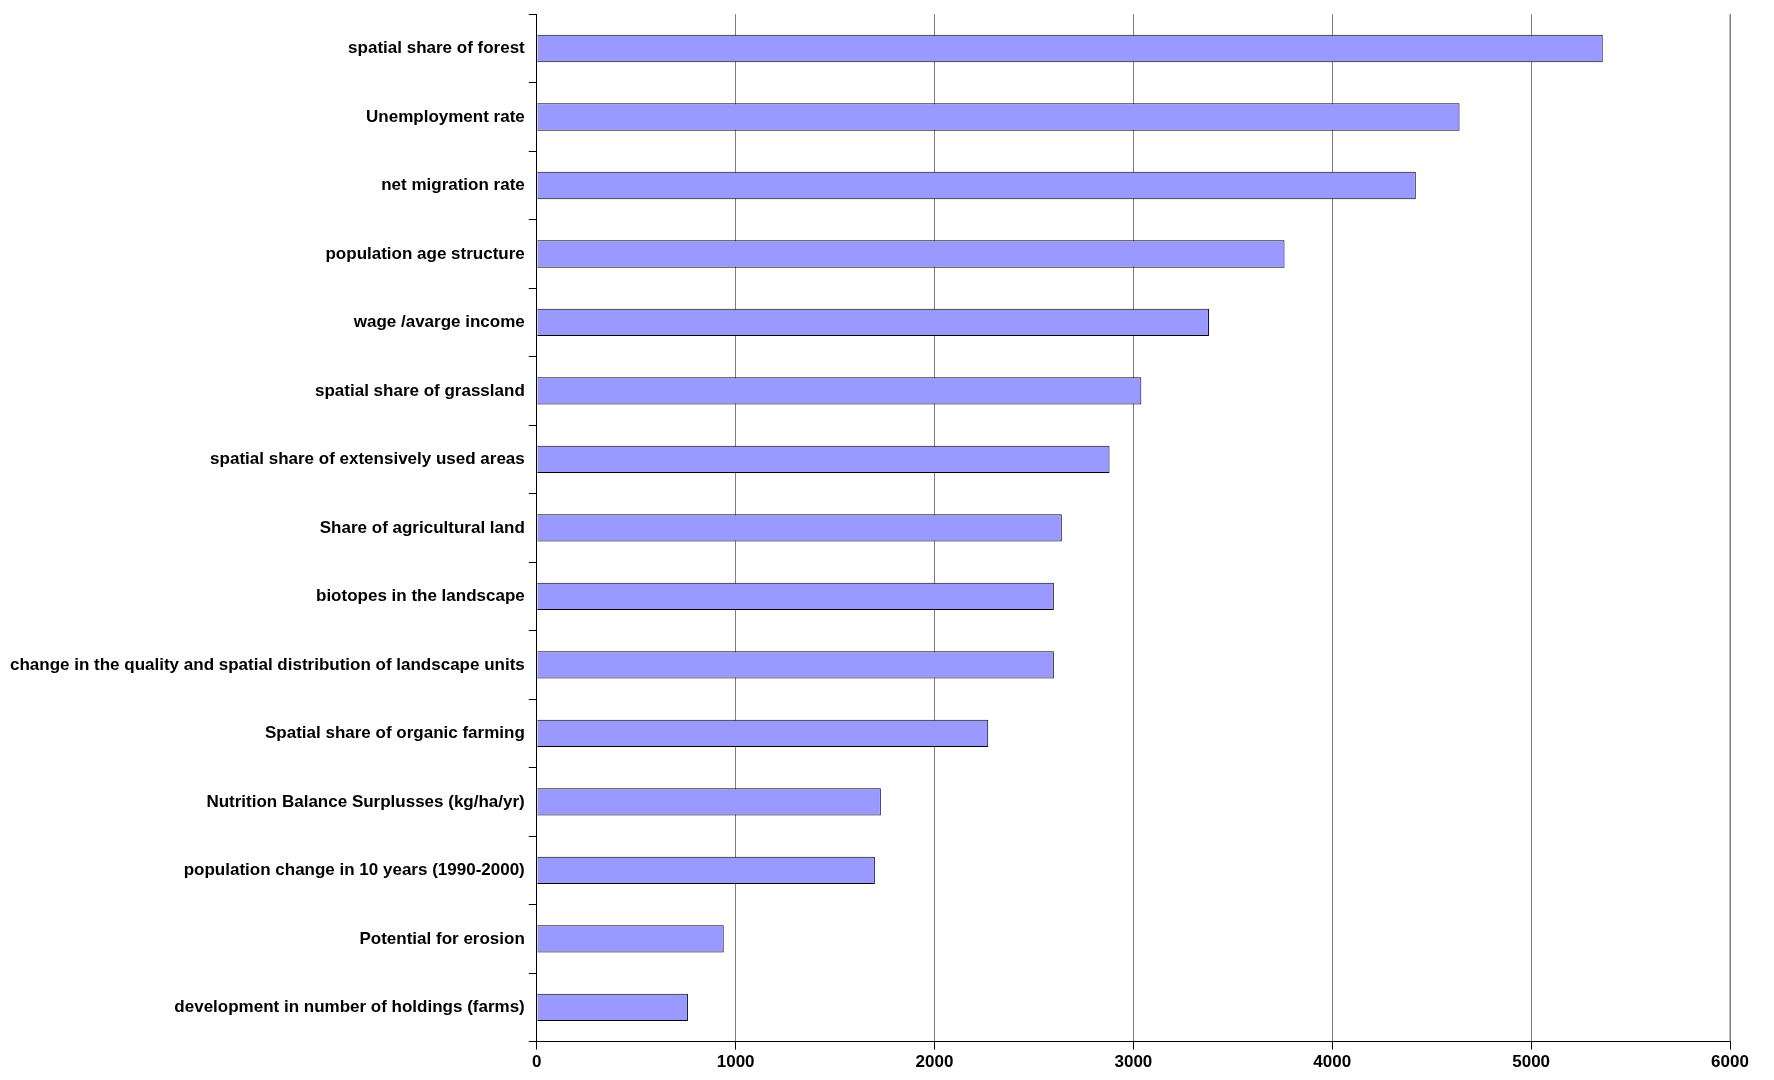 Image resolution: width=1774 pixels, height=1080 pixels. Describe the element at coordinates (1133, 1062) in the screenshot. I see `x-tick-label: 3000` at that location.